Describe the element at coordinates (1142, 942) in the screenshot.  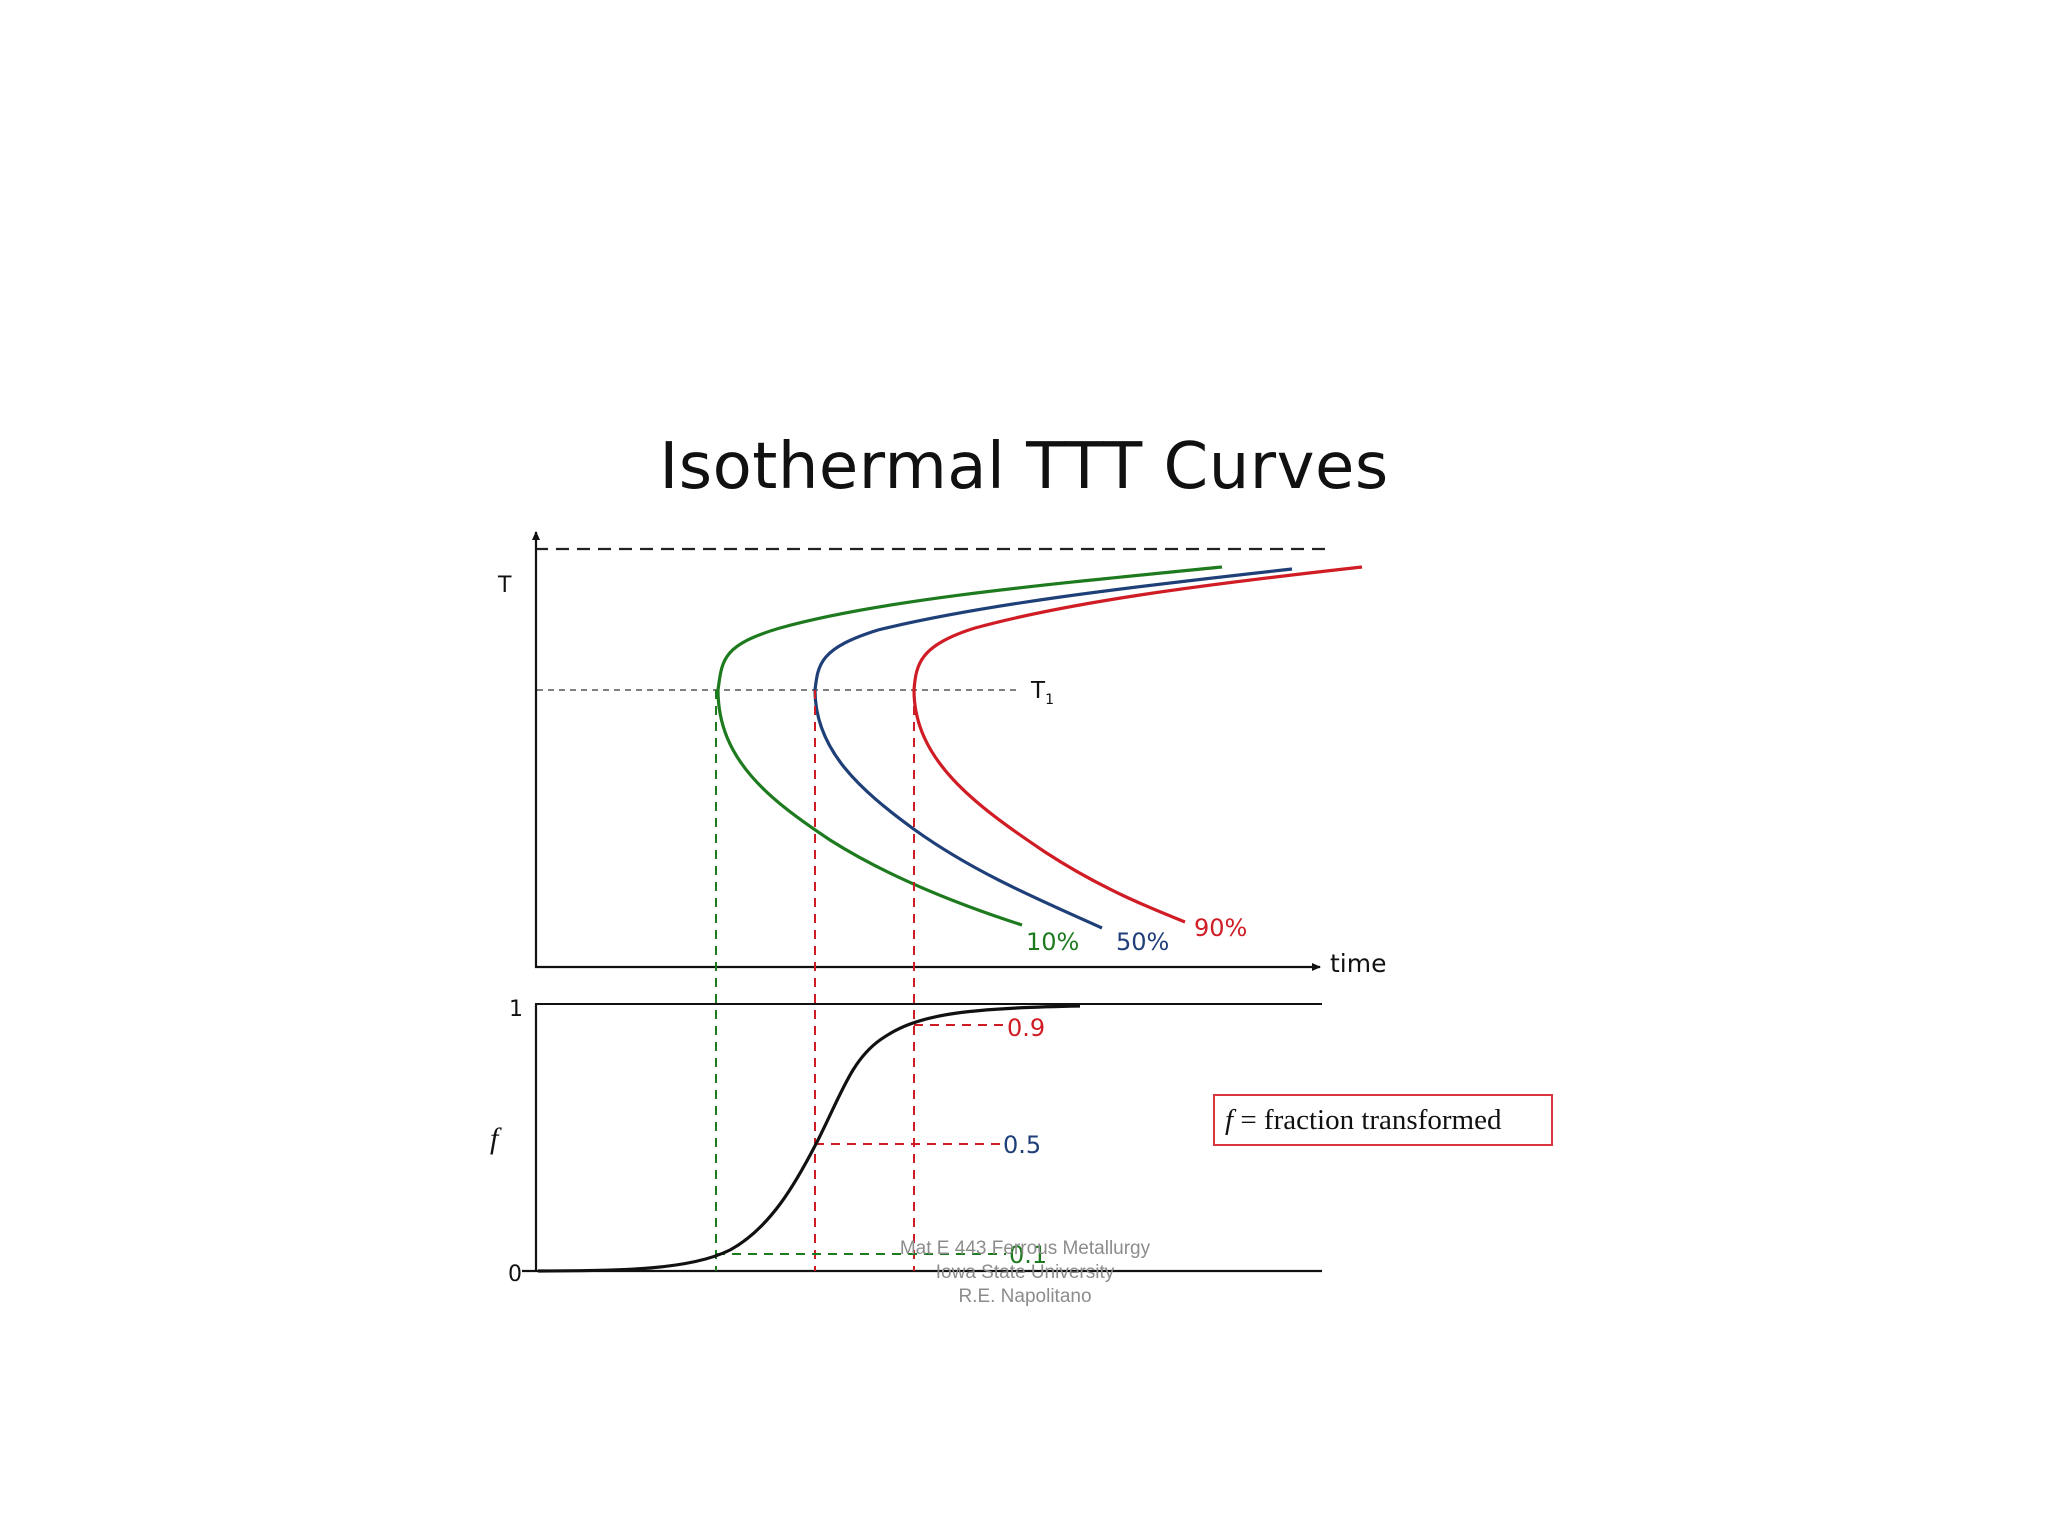
I see `curve-label-50-percent: 50%` at that location.